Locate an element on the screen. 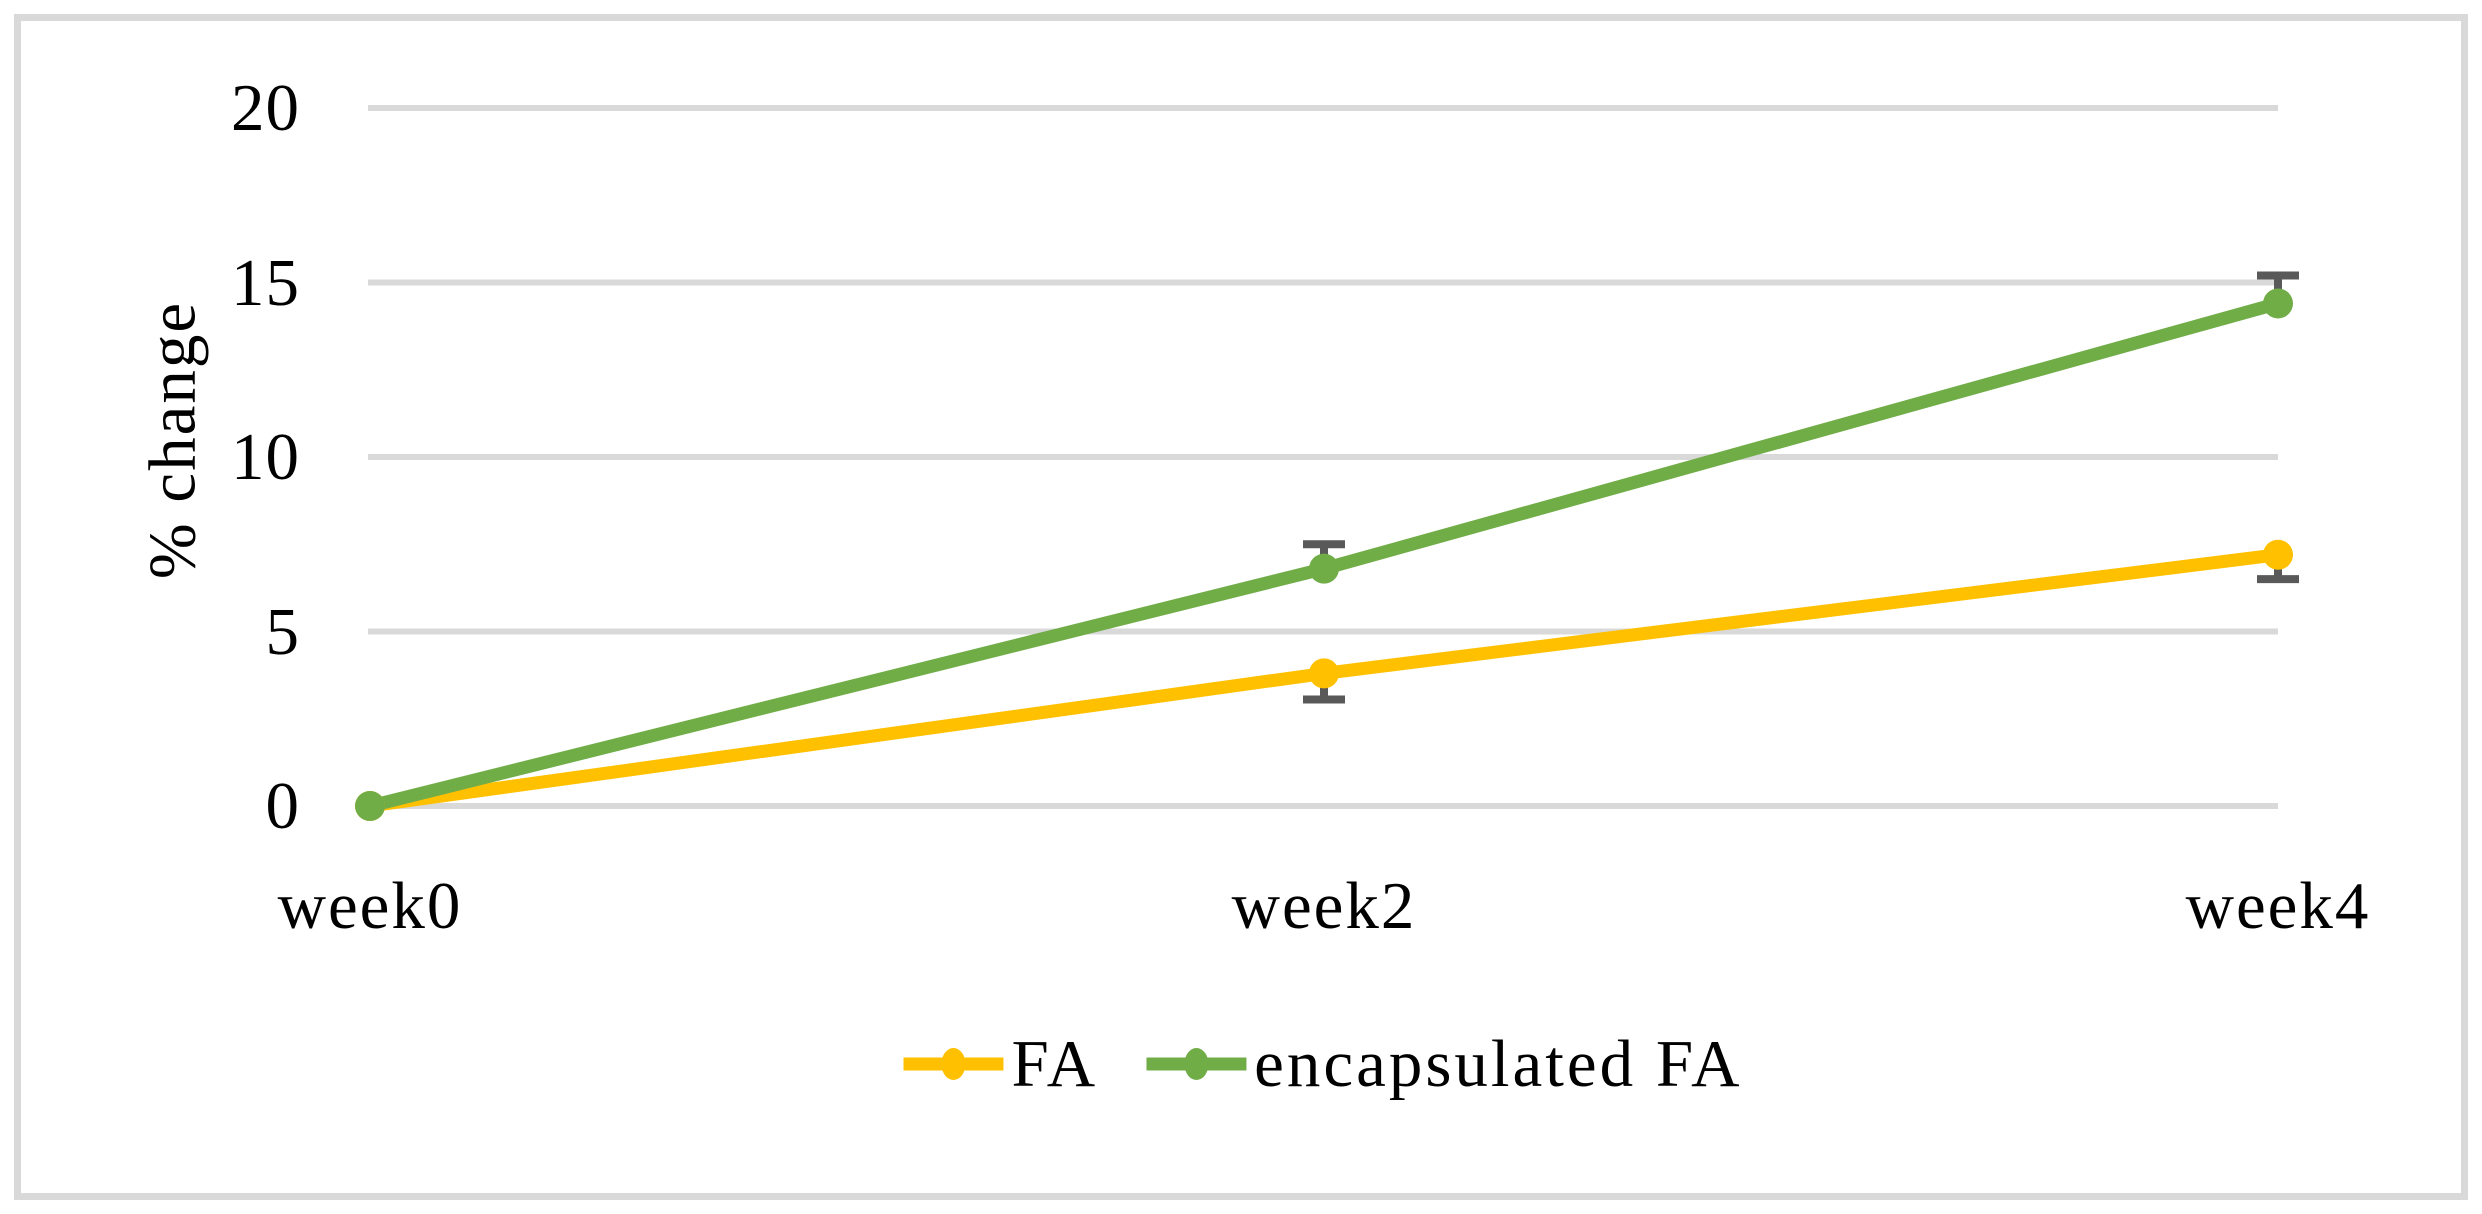  marker-FA-week2 is located at coordinates (1324, 673).